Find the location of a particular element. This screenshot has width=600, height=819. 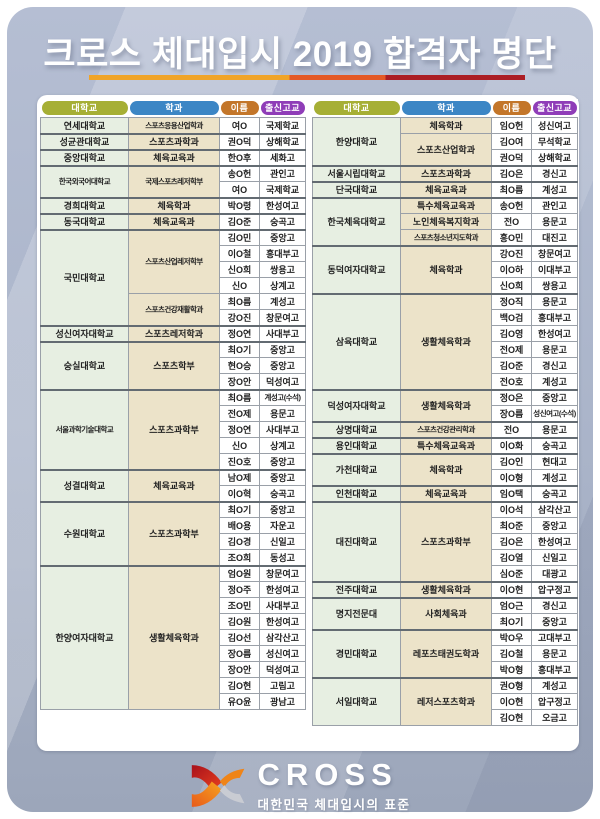

department-cell: 스포츠산업레저학부 is located at coordinates (174, 261).